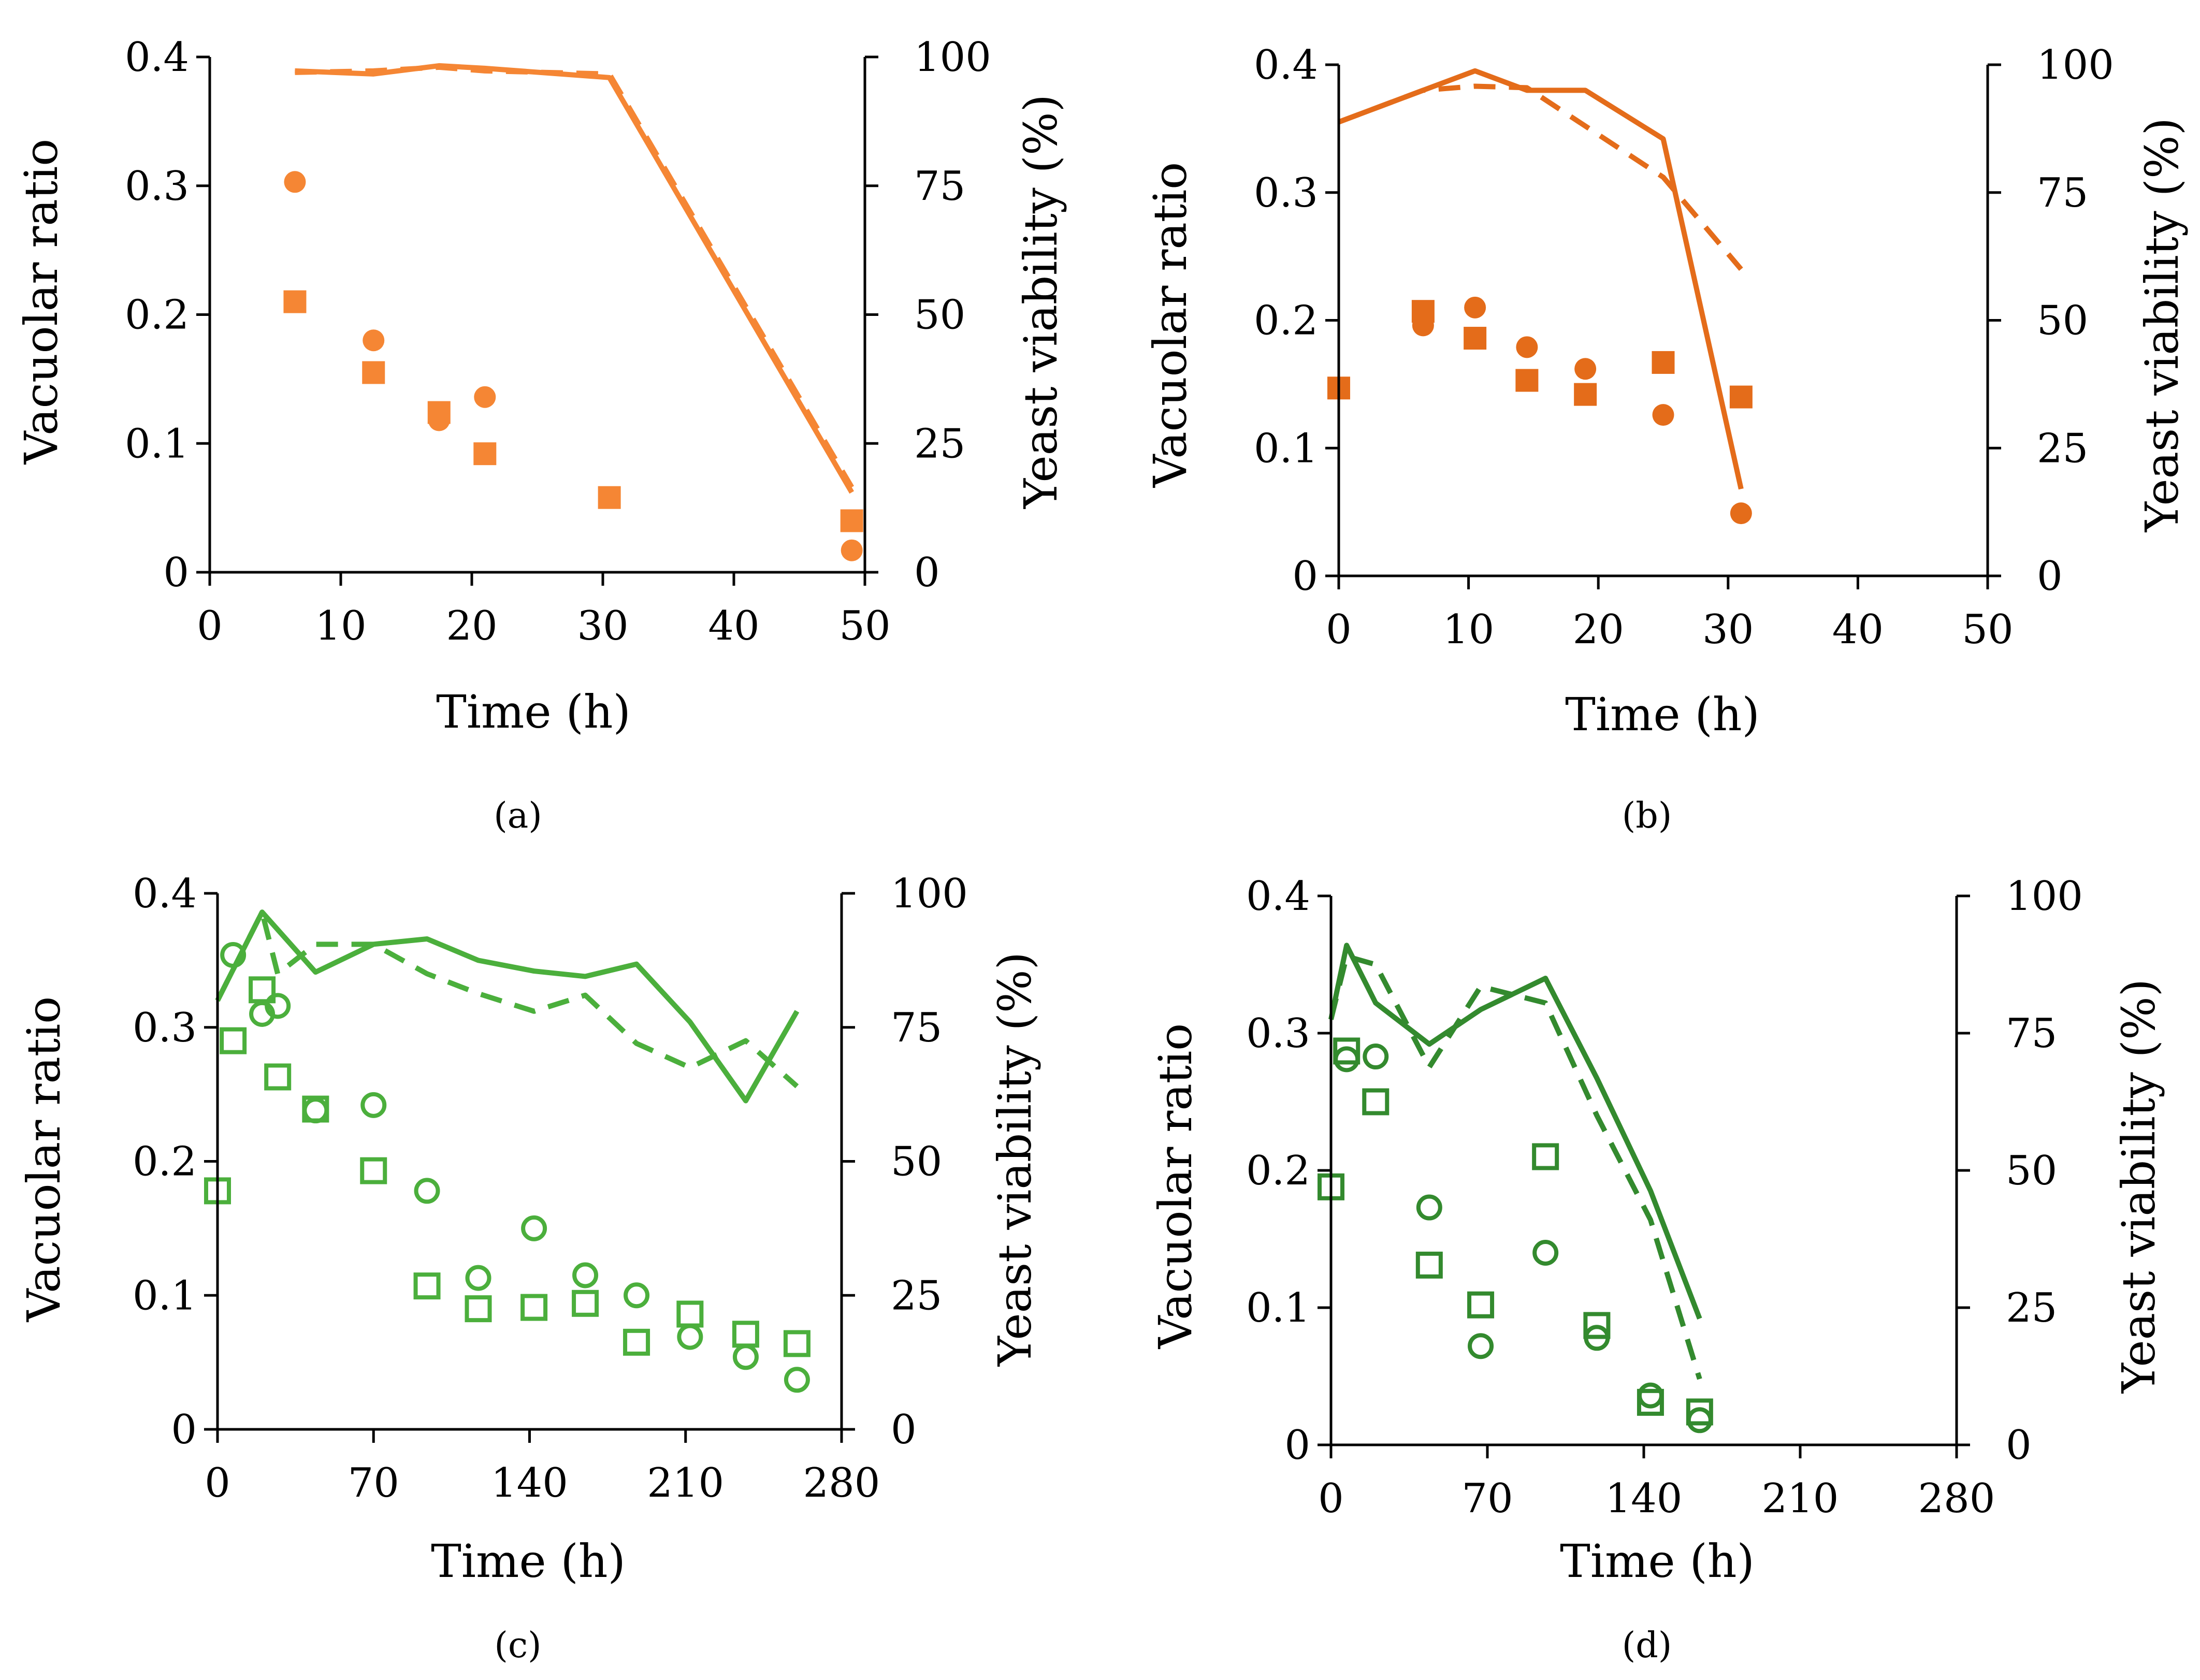  I want to click on x-tick-label: 280, so click(1956, 1499).